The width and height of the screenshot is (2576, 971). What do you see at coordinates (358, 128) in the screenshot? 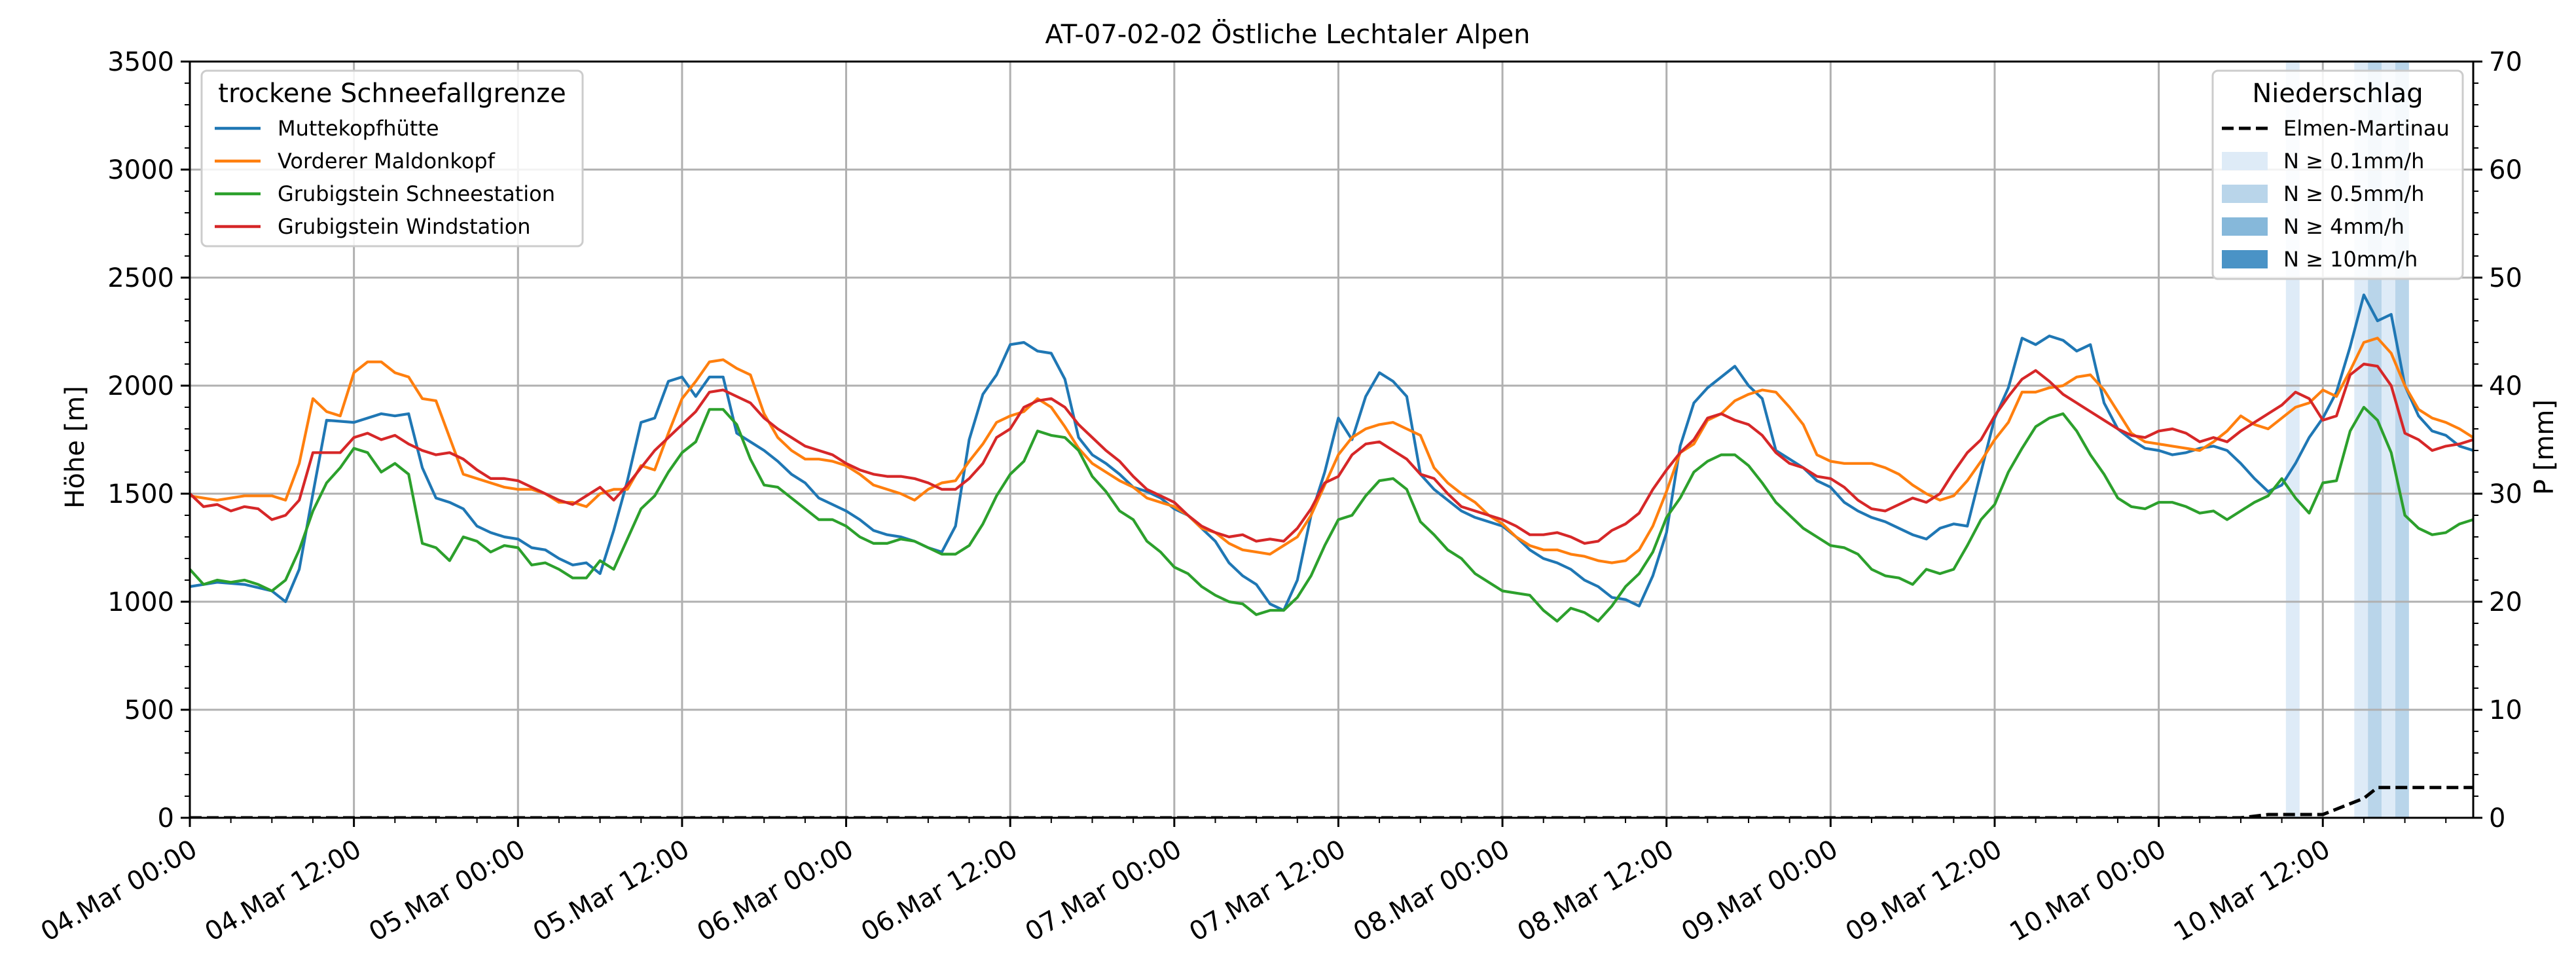
I see `legend-left-label-0: Muttekopfhütte` at bounding box center [358, 128].